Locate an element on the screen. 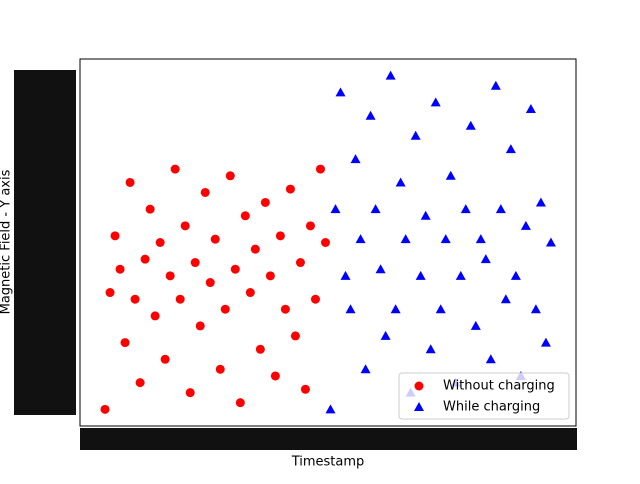  overlapping-x-tick-labels is located at coordinates (328, 439).